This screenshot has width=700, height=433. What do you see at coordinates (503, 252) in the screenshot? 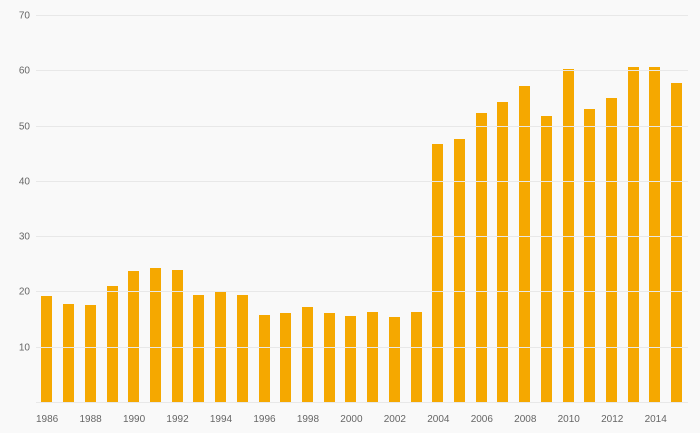
I see `bar-2007` at bounding box center [503, 252].